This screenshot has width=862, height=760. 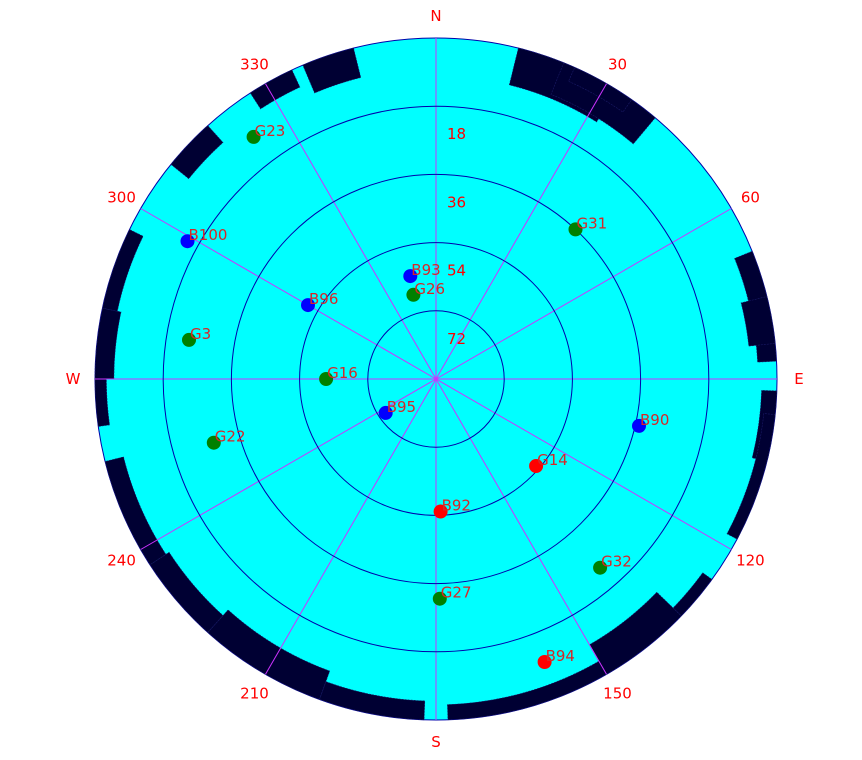 I want to click on satellite-point-g27, so click(x=439, y=598).